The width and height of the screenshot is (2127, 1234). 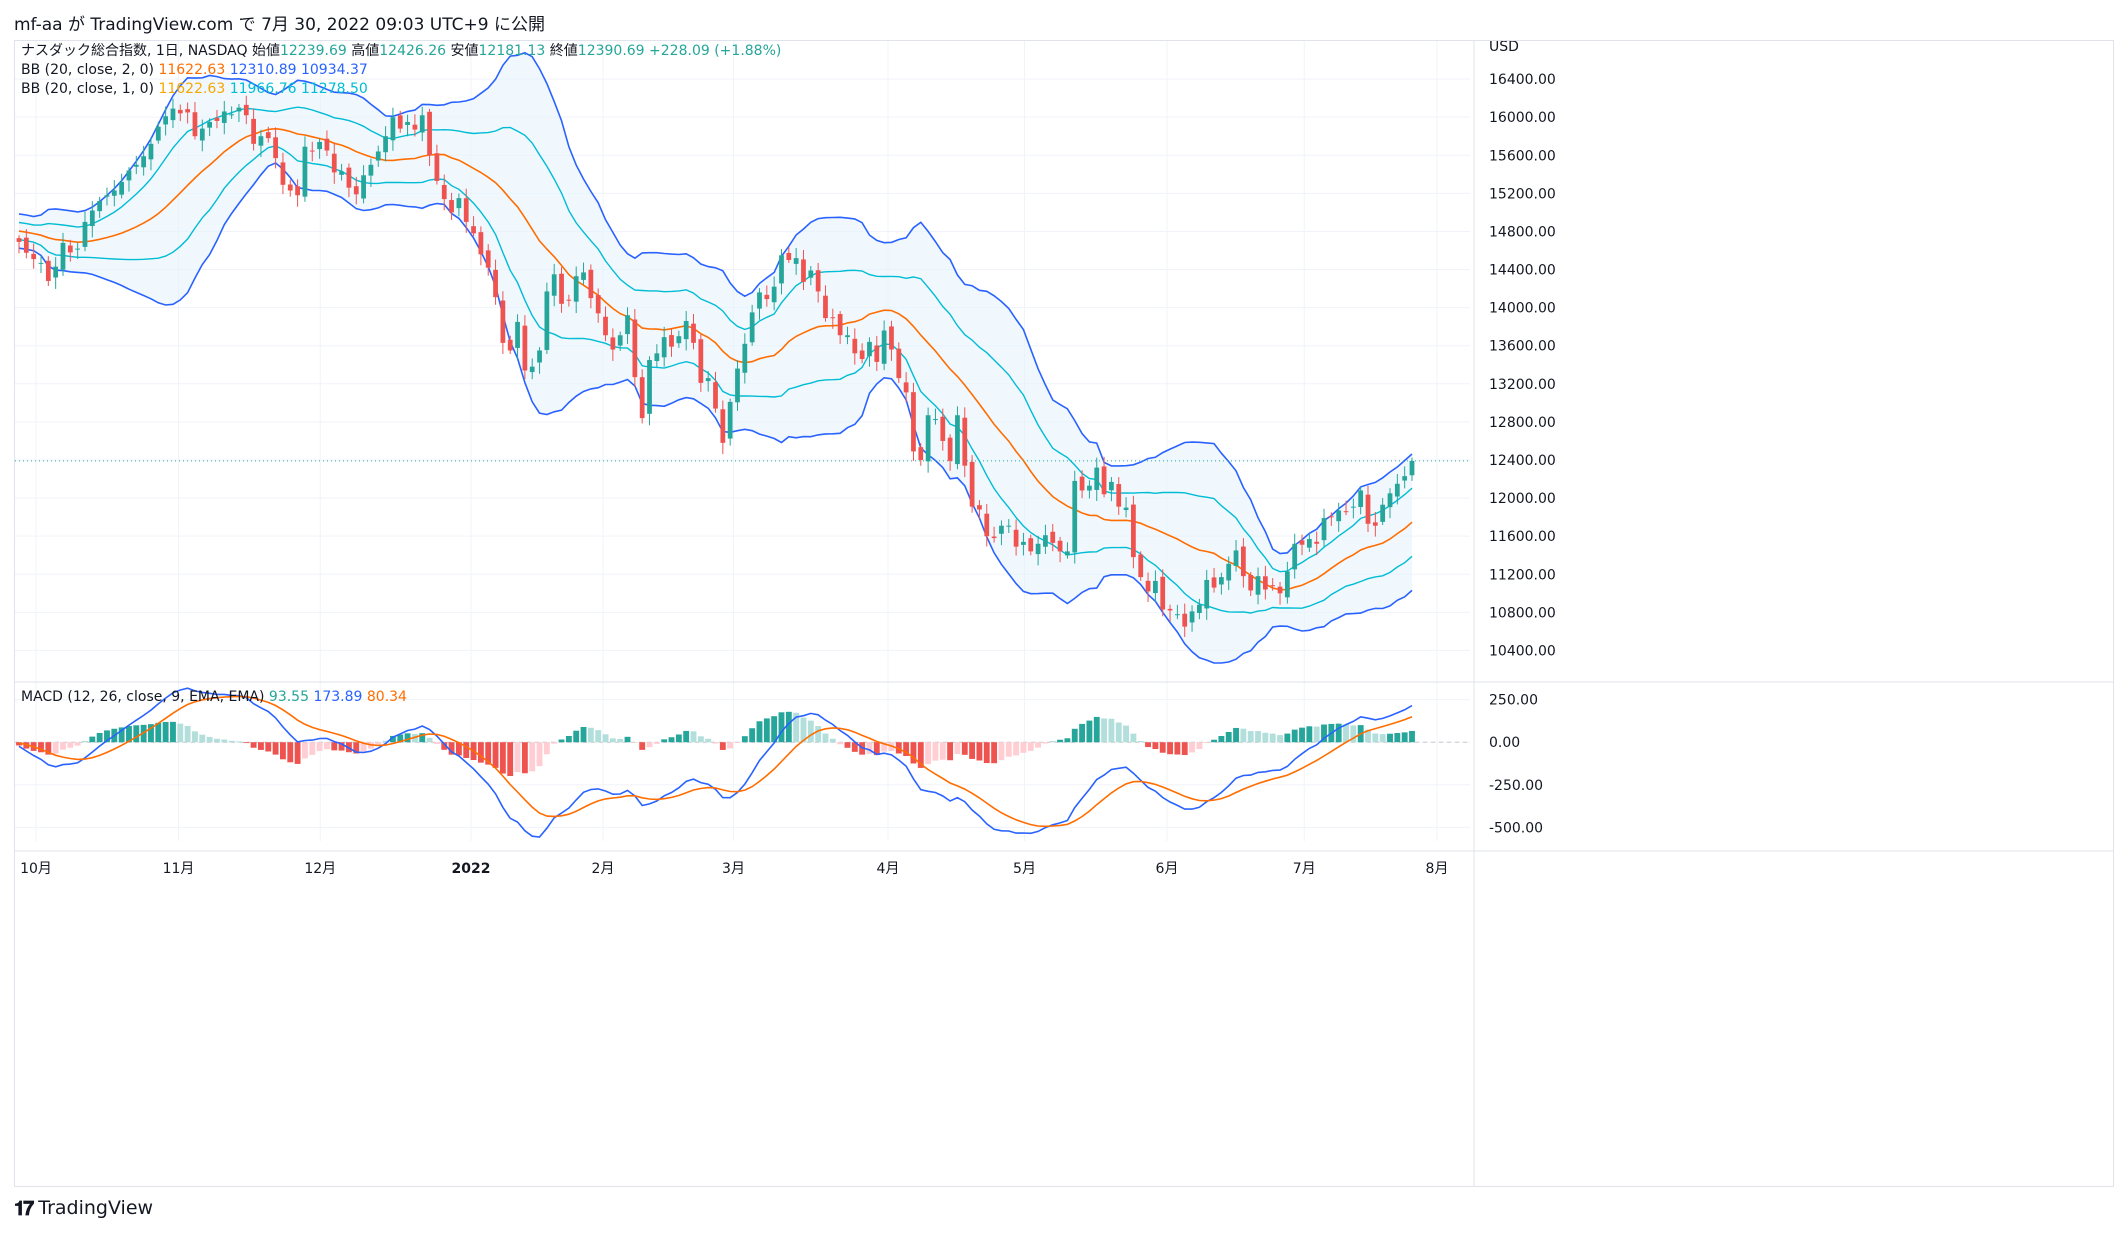 What do you see at coordinates (334, 89) in the screenshot?
I see `legend-bb1-lower: 11278.50` at bounding box center [334, 89].